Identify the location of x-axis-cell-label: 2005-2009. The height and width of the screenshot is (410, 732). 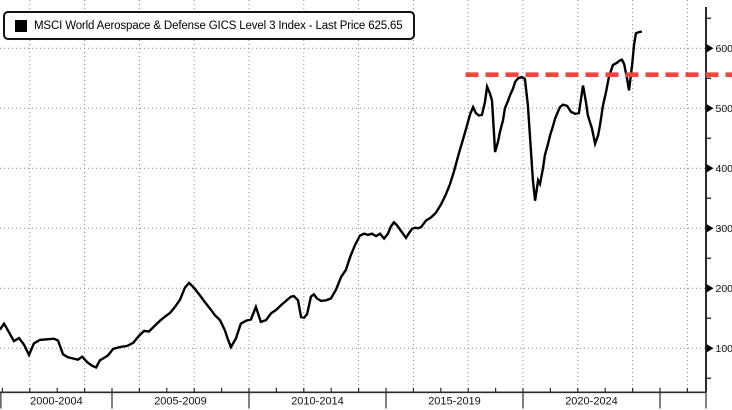
(180, 402).